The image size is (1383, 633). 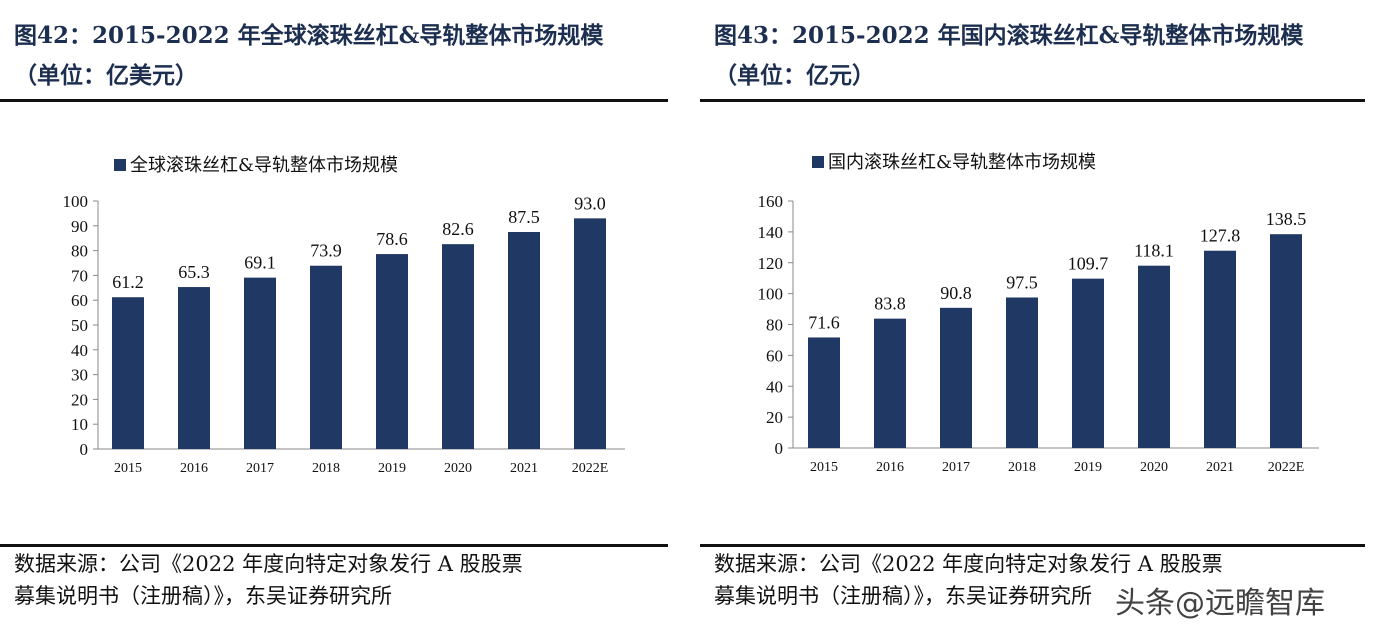 I want to click on y-tick-label: 70, so click(x=79, y=275).